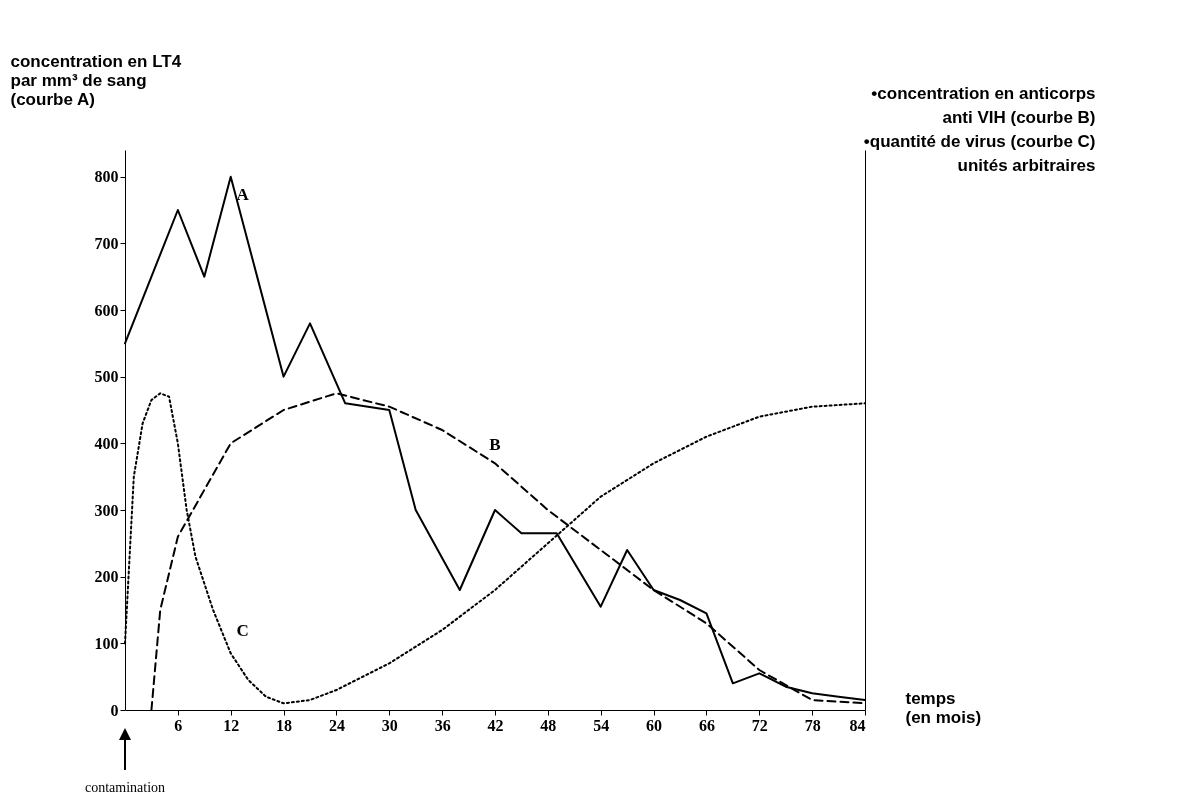  Describe the element at coordinates (601, 725) in the screenshot. I see `x-tick-label: 54` at that location.